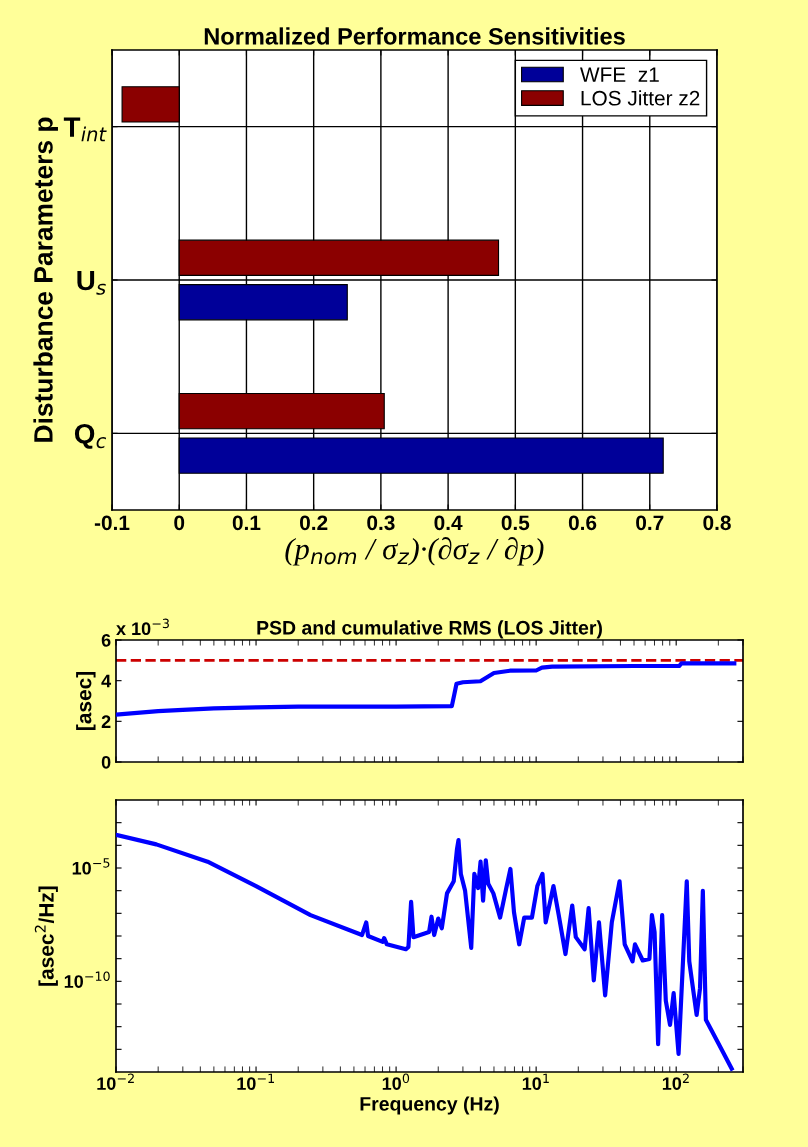  I want to click on y-tick-label: 6, so click(106, 640).